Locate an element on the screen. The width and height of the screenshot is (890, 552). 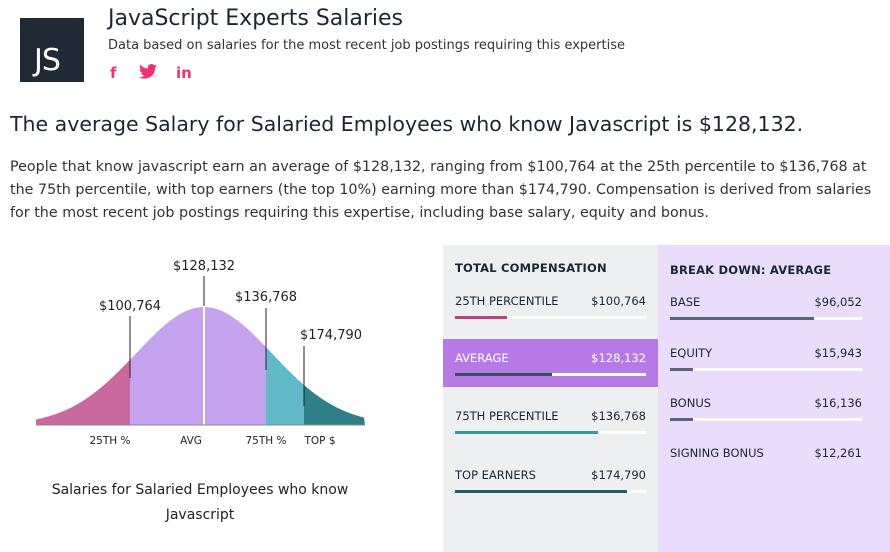
logo-text: JS is located at coordinates (47, 60).